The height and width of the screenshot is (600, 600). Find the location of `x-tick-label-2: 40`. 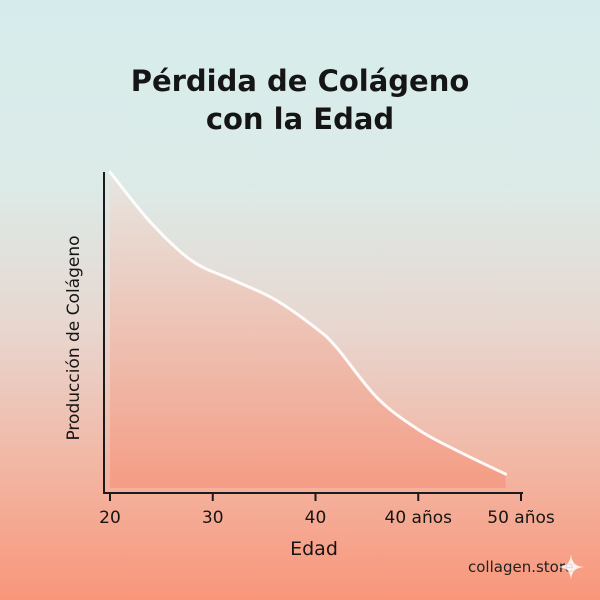

x-tick-label-2: 40 is located at coordinates (316, 518).